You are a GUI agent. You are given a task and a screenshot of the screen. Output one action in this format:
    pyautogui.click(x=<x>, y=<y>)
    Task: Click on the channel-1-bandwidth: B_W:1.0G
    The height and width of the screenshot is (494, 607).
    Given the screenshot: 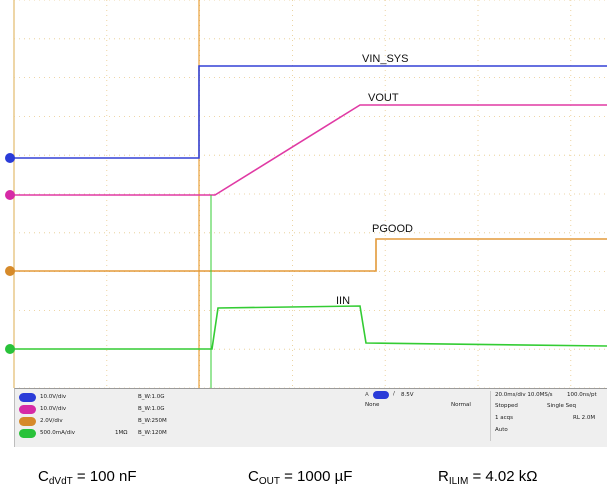 What is the action you would take?
    pyautogui.click(x=151, y=397)
    